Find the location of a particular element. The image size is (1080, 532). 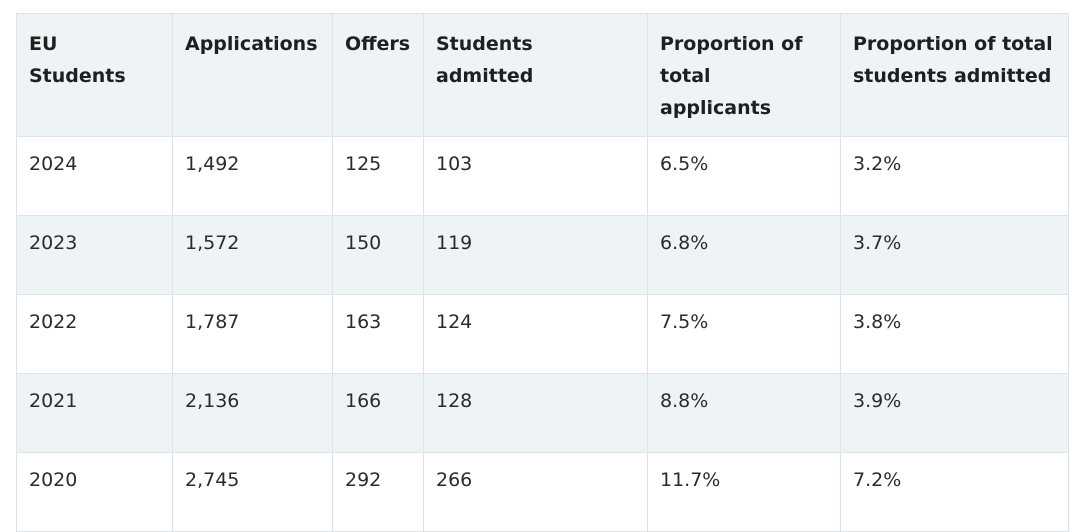

cell-students-admitted: 124 is located at coordinates (535, 334).